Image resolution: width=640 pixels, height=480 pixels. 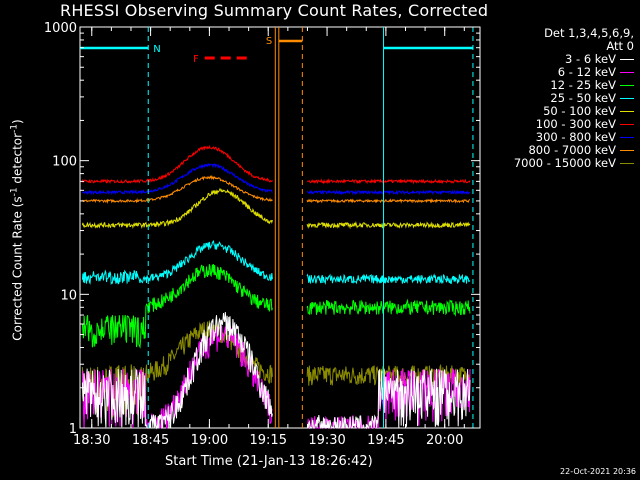 I want to click on y-tick-label: 100, so click(x=64, y=162).